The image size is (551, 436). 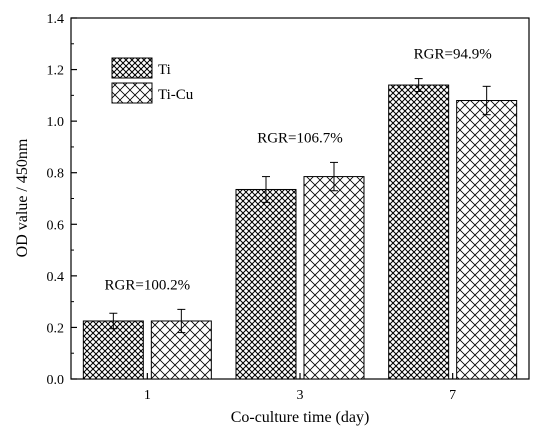 I want to click on y-tick-label: 1.4, so click(x=56, y=19).